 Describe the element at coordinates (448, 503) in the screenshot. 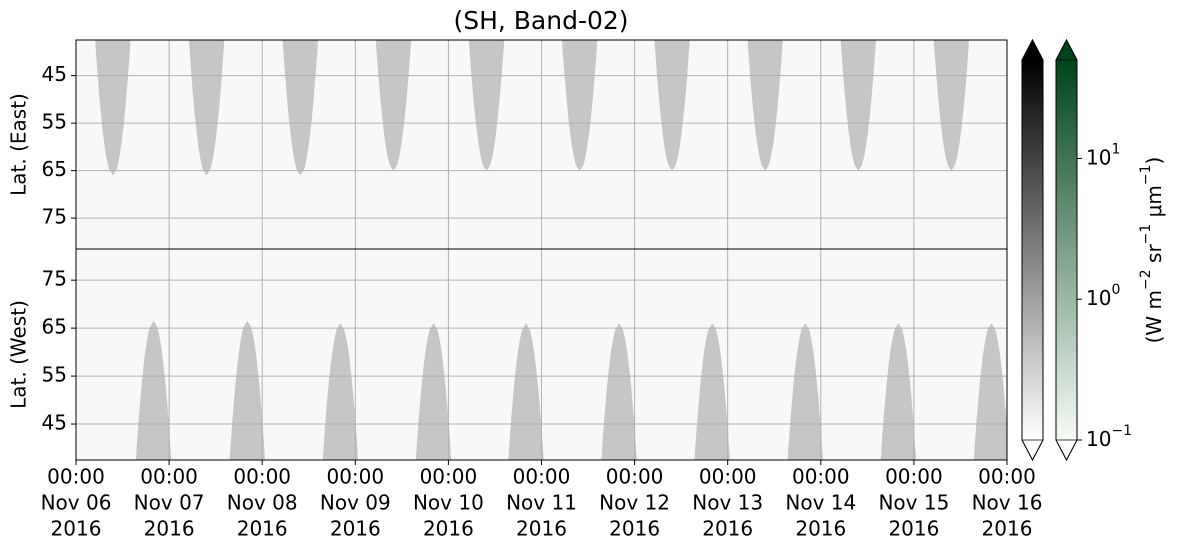

I see `x-tick-label: Nov 10` at that location.